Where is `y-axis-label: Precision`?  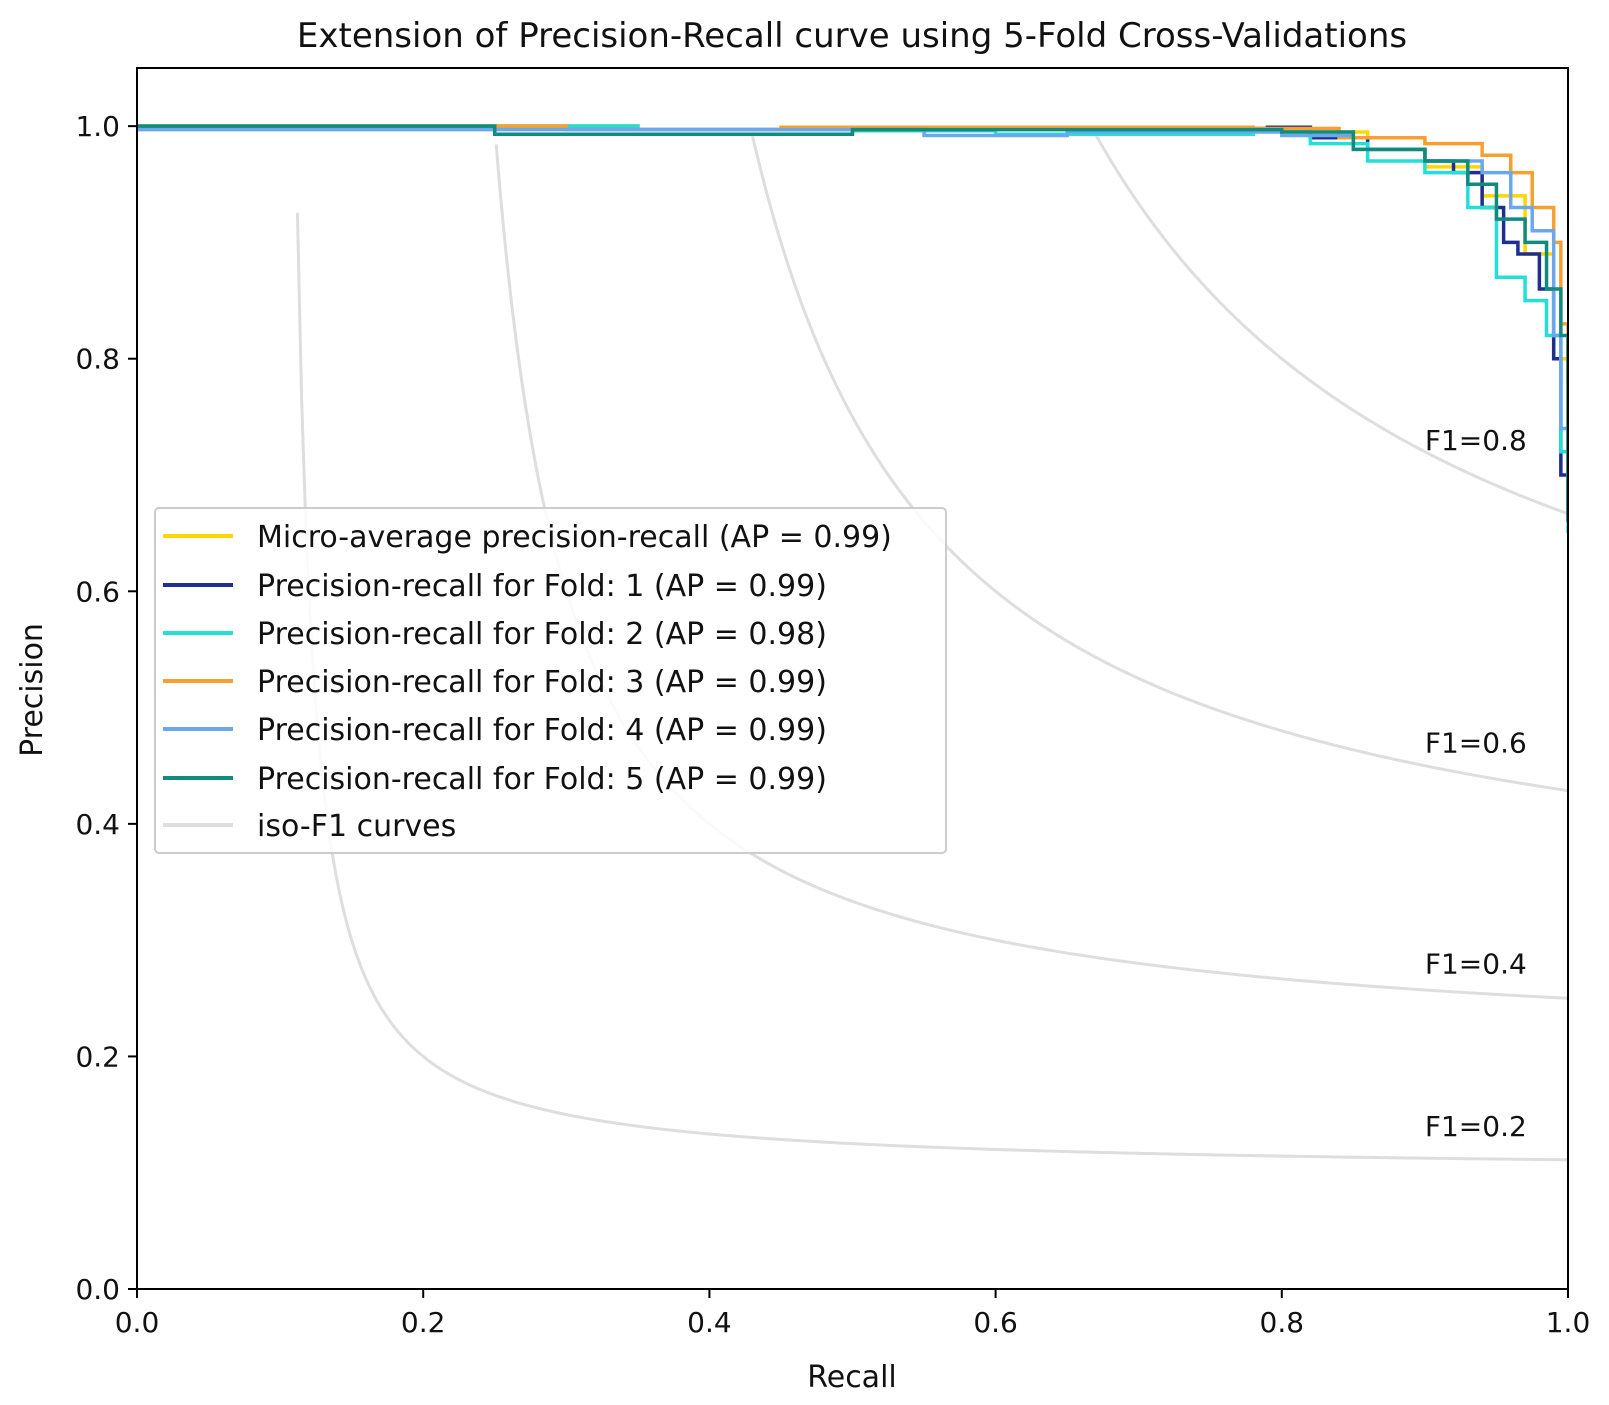 y-axis-label: Precision is located at coordinates (32, 690).